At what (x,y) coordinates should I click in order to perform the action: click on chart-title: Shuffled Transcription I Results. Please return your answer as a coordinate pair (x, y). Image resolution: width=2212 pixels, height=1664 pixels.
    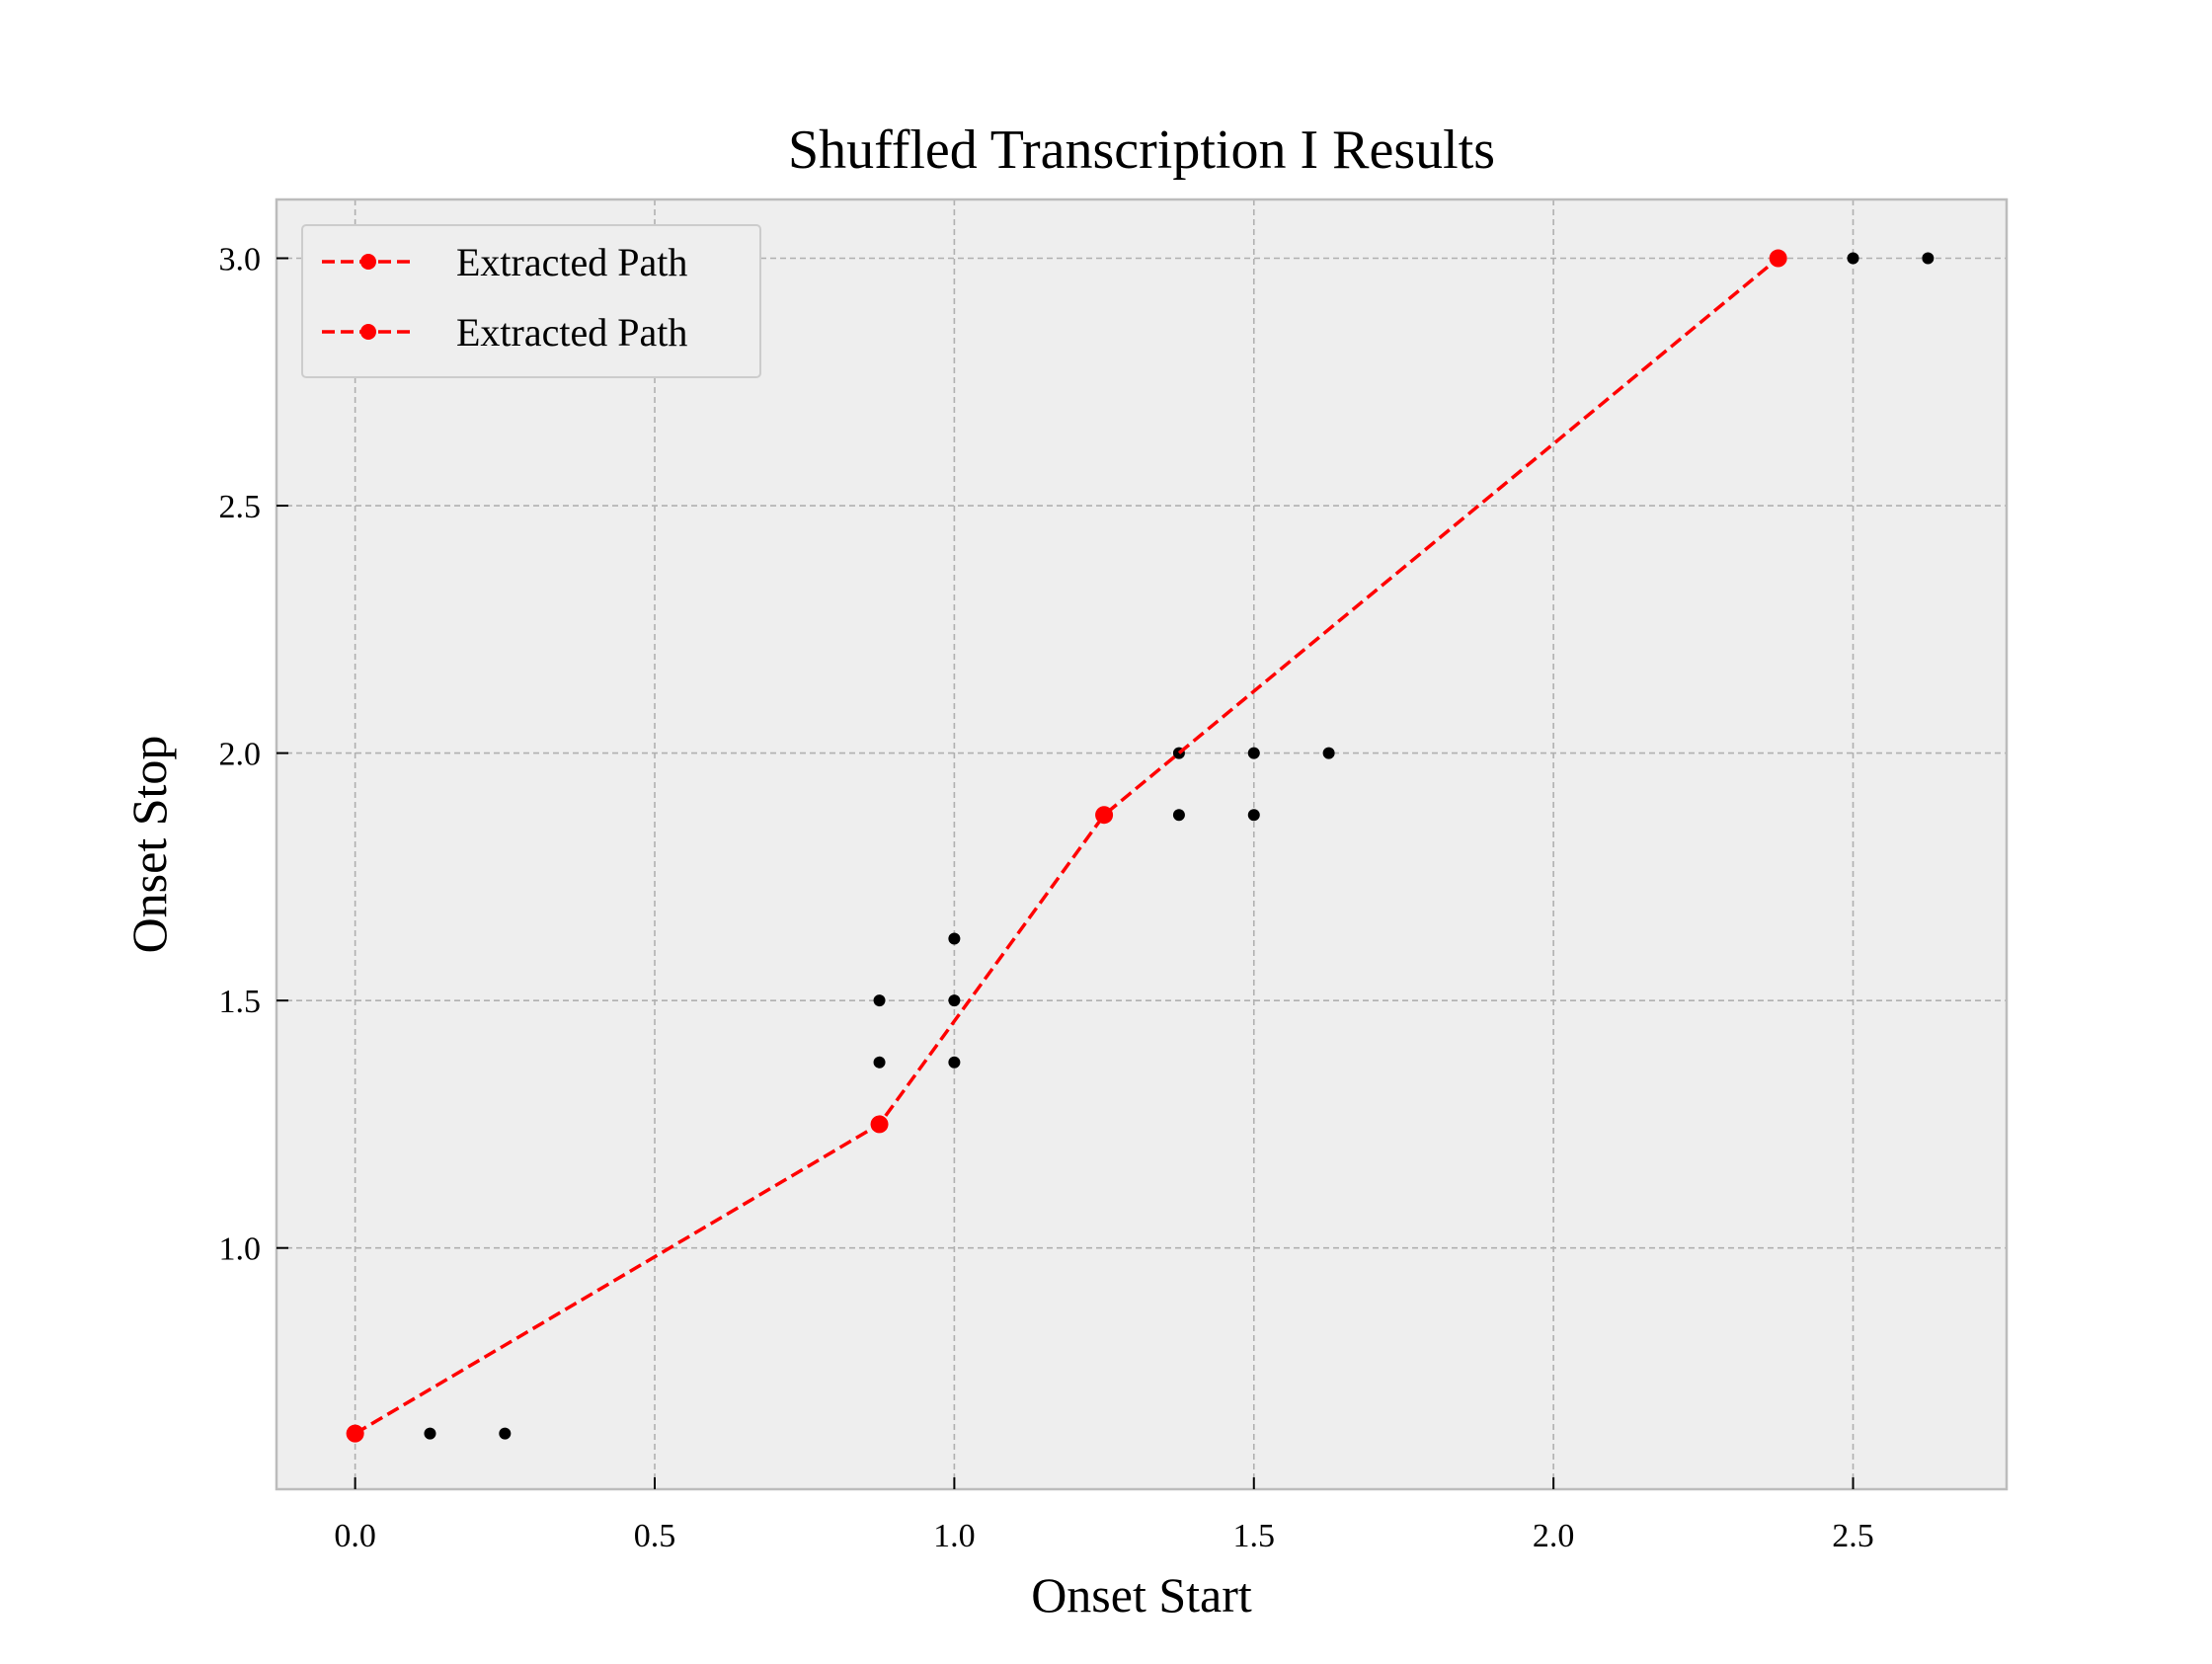
    Looking at the image, I should click on (1142, 150).